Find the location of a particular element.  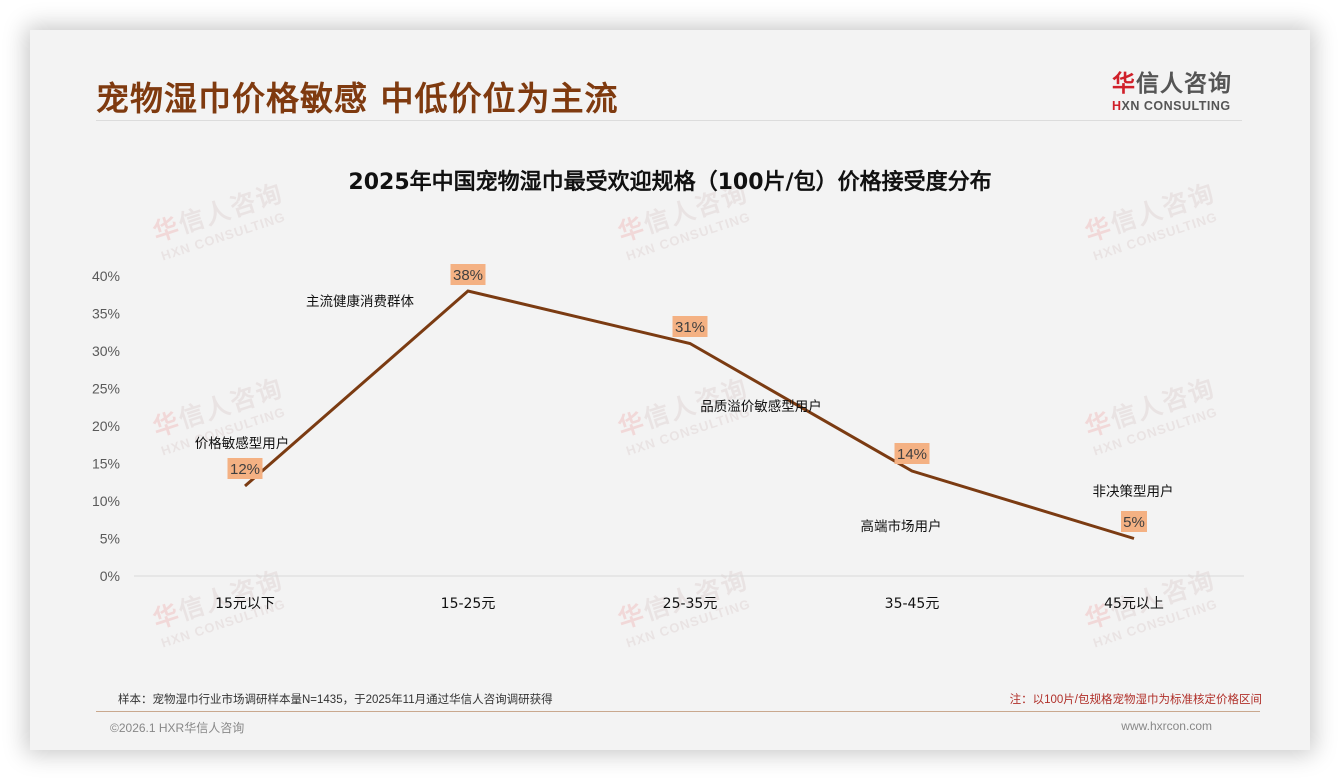

logo-en: HXN CONSULTING is located at coordinates (1171, 106).